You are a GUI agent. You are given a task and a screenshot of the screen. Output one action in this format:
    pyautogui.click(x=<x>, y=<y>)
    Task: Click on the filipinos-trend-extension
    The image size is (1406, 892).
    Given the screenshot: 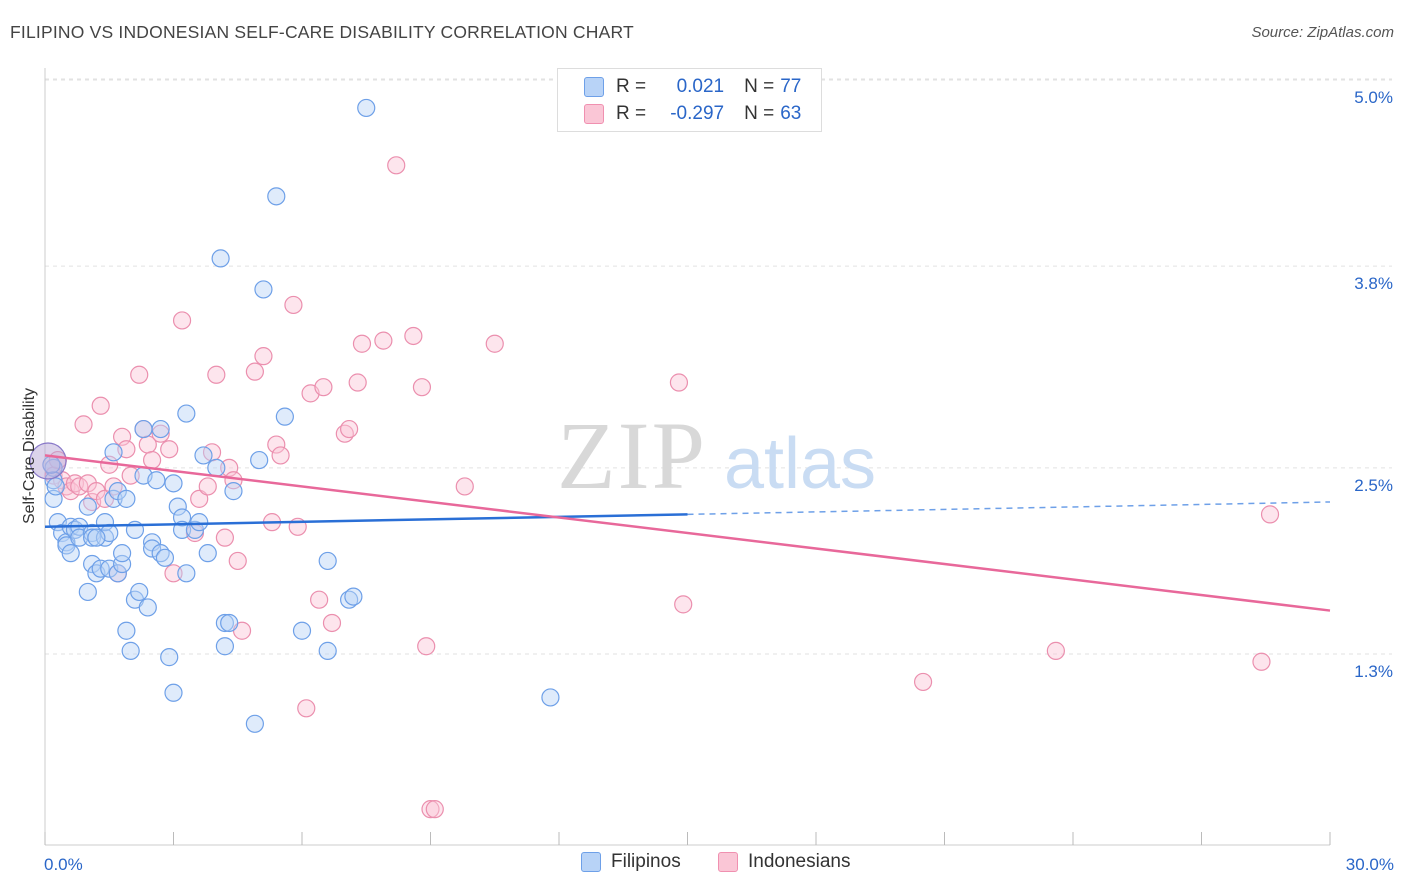 What is the action you would take?
    pyautogui.click(x=1009, y=508)
    